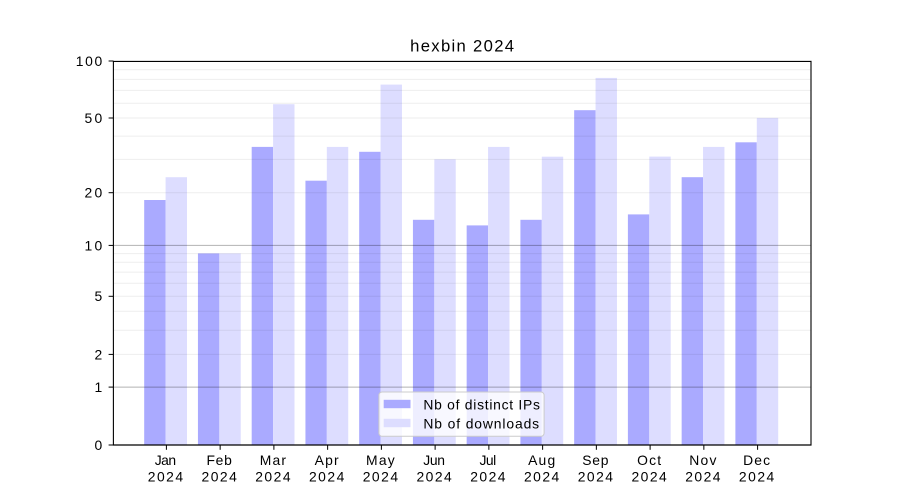 The height and width of the screenshot is (500, 900). Describe the element at coordinates (702, 460) in the screenshot. I see `svg-text: Nov` at that location.